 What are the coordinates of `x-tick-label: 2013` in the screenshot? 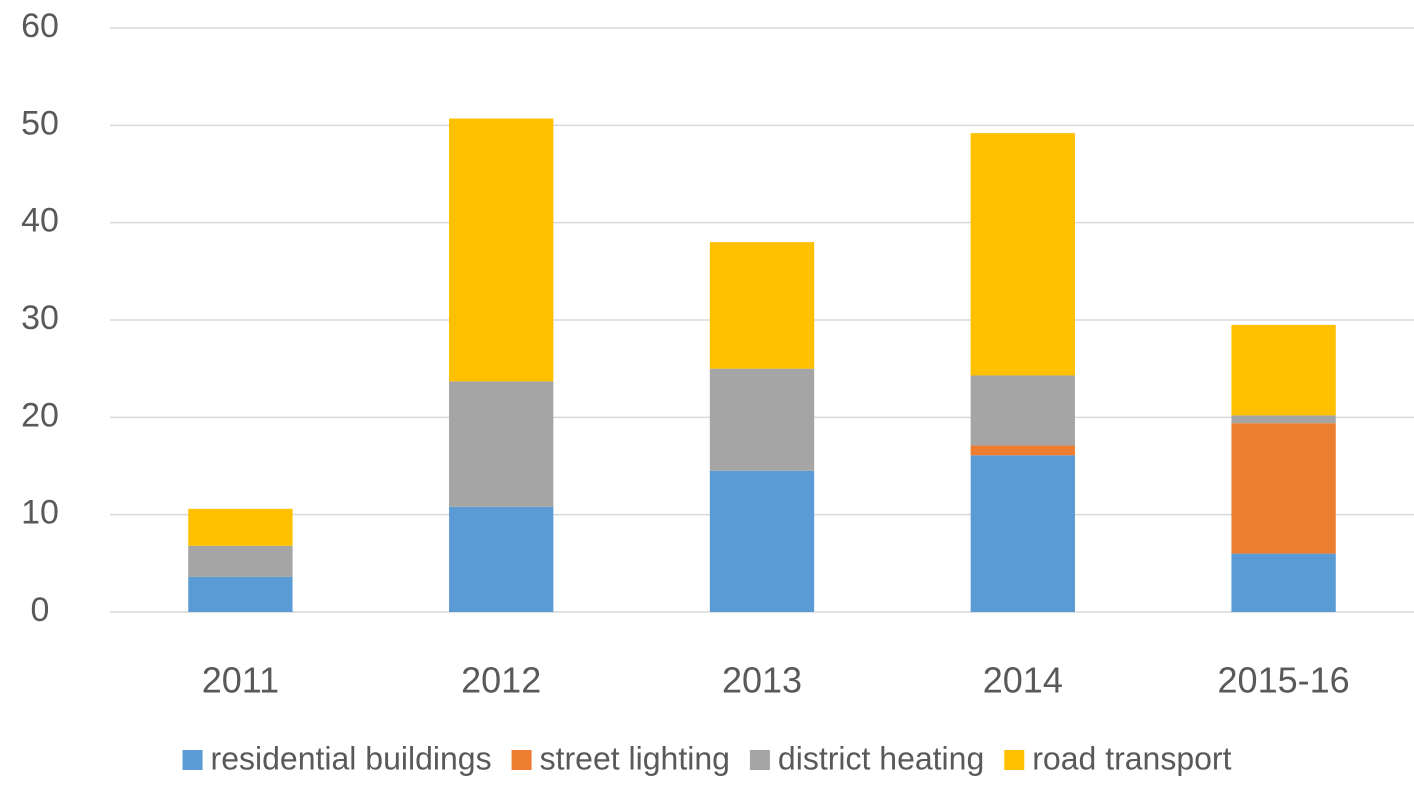 It's located at (762, 680).